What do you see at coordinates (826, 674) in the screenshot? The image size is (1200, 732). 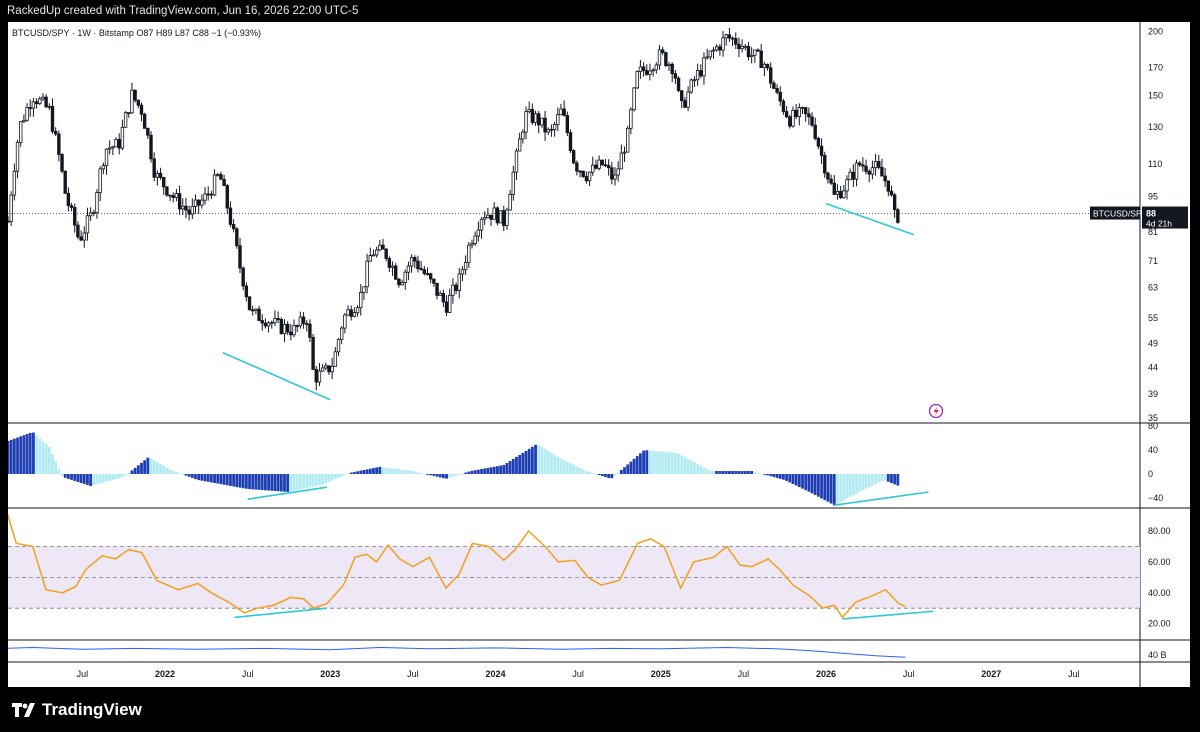 I see `x-tick-label: 2026` at bounding box center [826, 674].